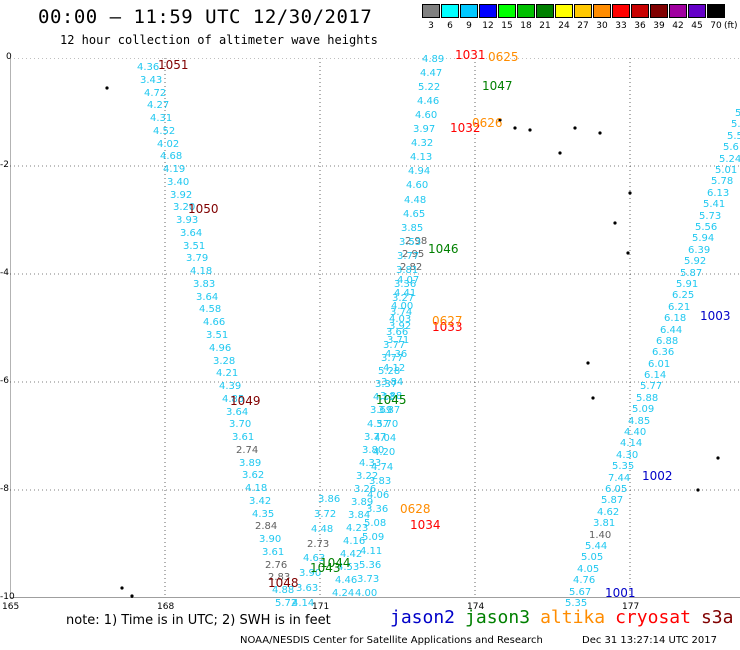 Image resolution: width=740 pixels, height=650 pixels. I want to click on swh-value: 3.22, so click(367, 476).